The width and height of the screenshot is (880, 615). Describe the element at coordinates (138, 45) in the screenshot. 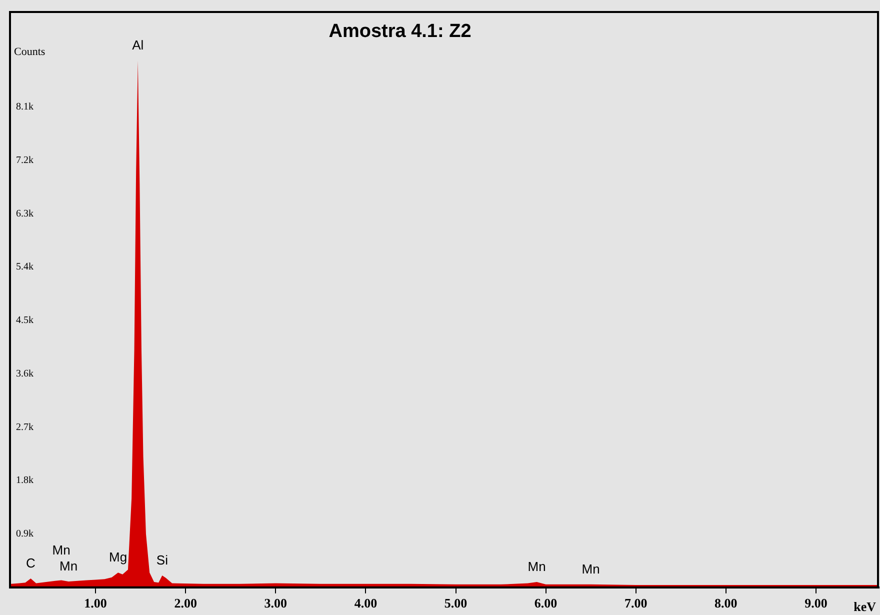

I see `annotation: Al` at that location.